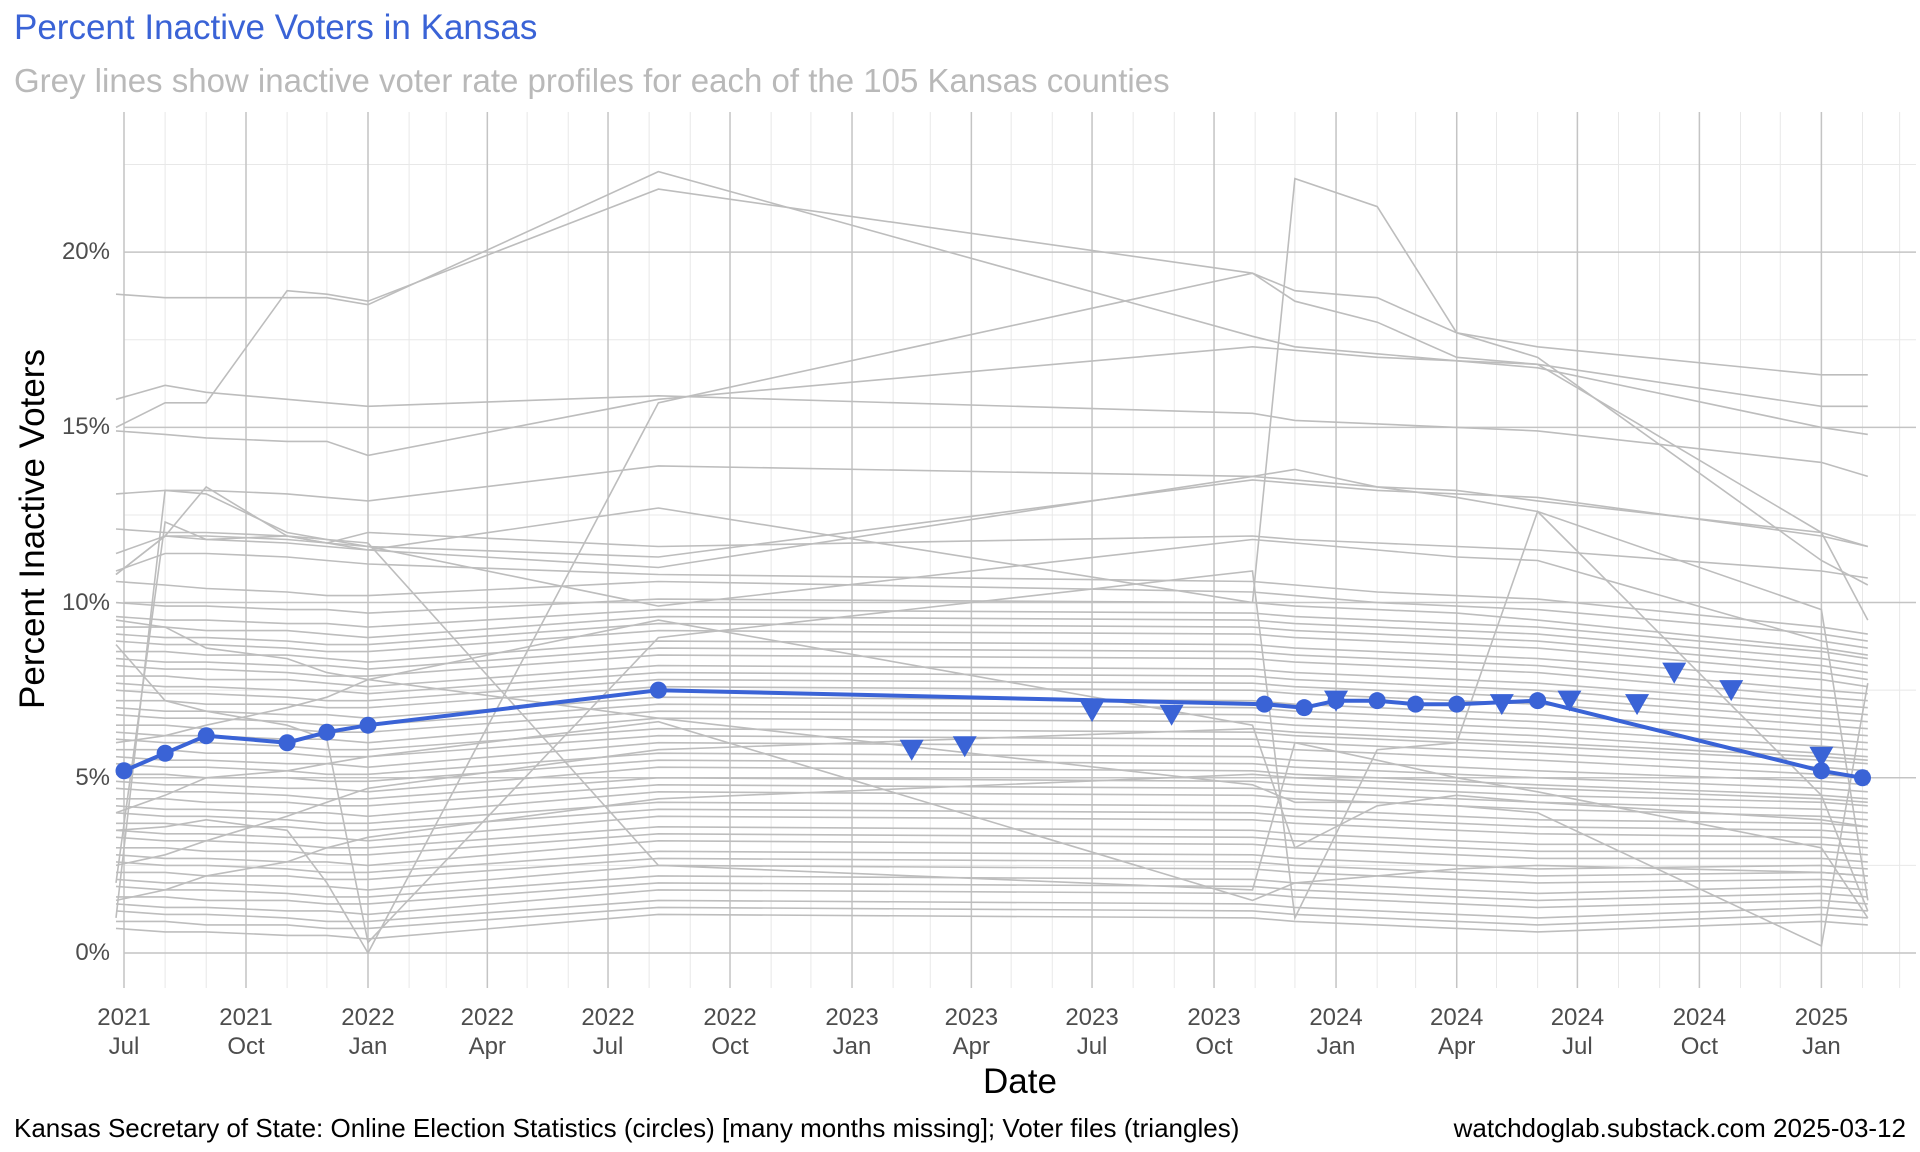  What do you see at coordinates (1679, 1128) in the screenshot?
I see `attribution-caption: watchdoglab.substack.com 2025-03-12` at bounding box center [1679, 1128].